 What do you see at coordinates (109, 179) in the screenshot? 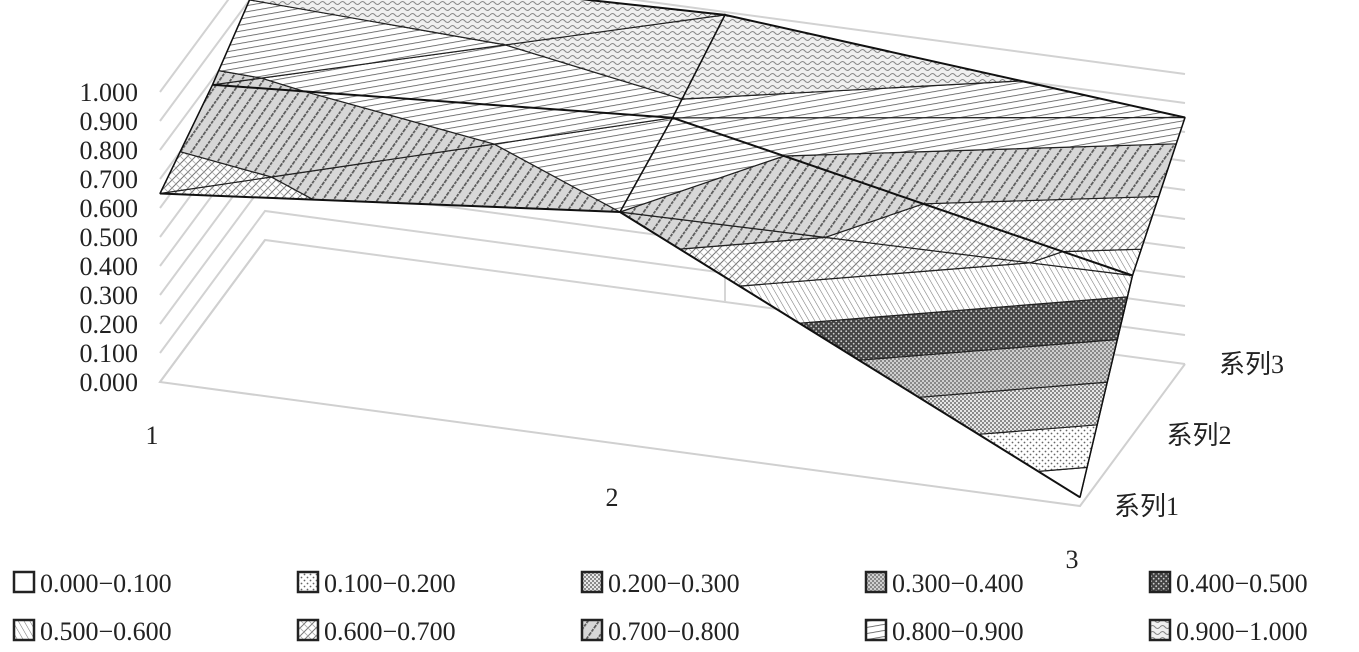
I see `z-tick-label: 0.700` at bounding box center [109, 179].